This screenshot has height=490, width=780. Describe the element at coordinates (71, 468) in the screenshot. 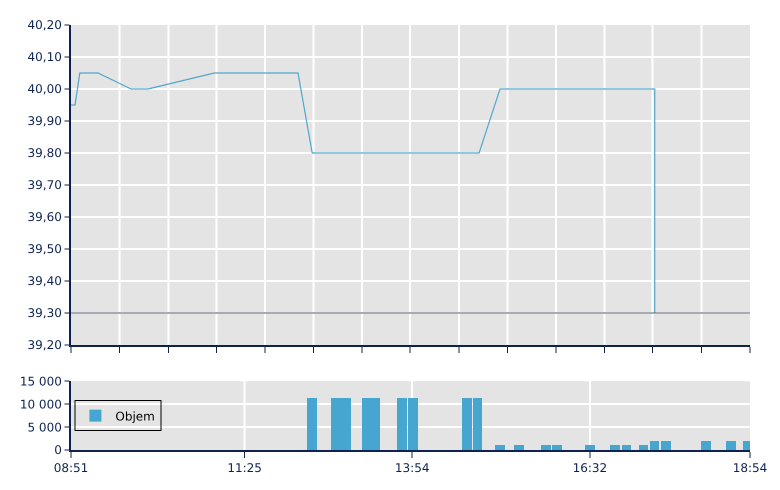

I see `x-tick-label: 08:51` at that location.